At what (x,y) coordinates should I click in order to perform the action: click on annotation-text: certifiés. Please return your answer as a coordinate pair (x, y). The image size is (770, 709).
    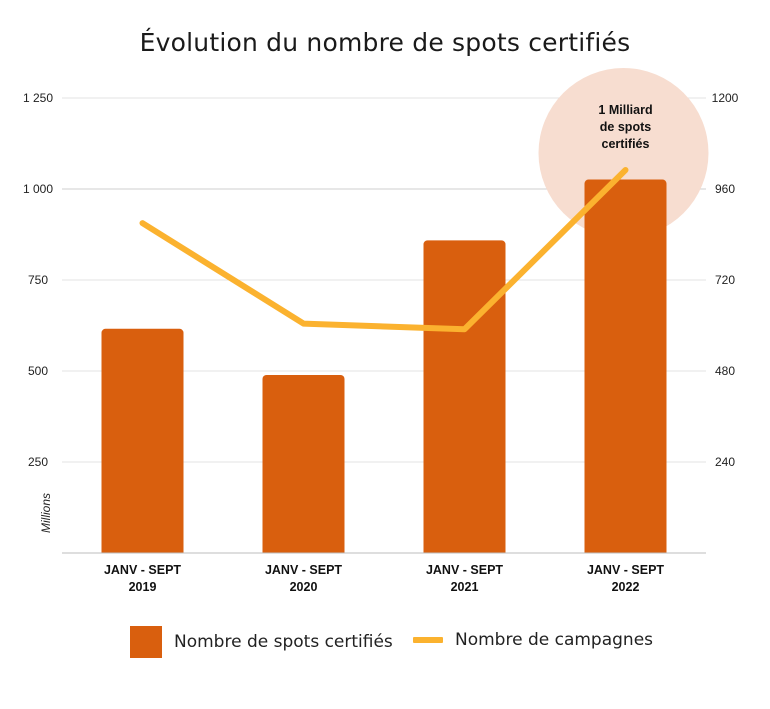
    Looking at the image, I should click on (626, 144).